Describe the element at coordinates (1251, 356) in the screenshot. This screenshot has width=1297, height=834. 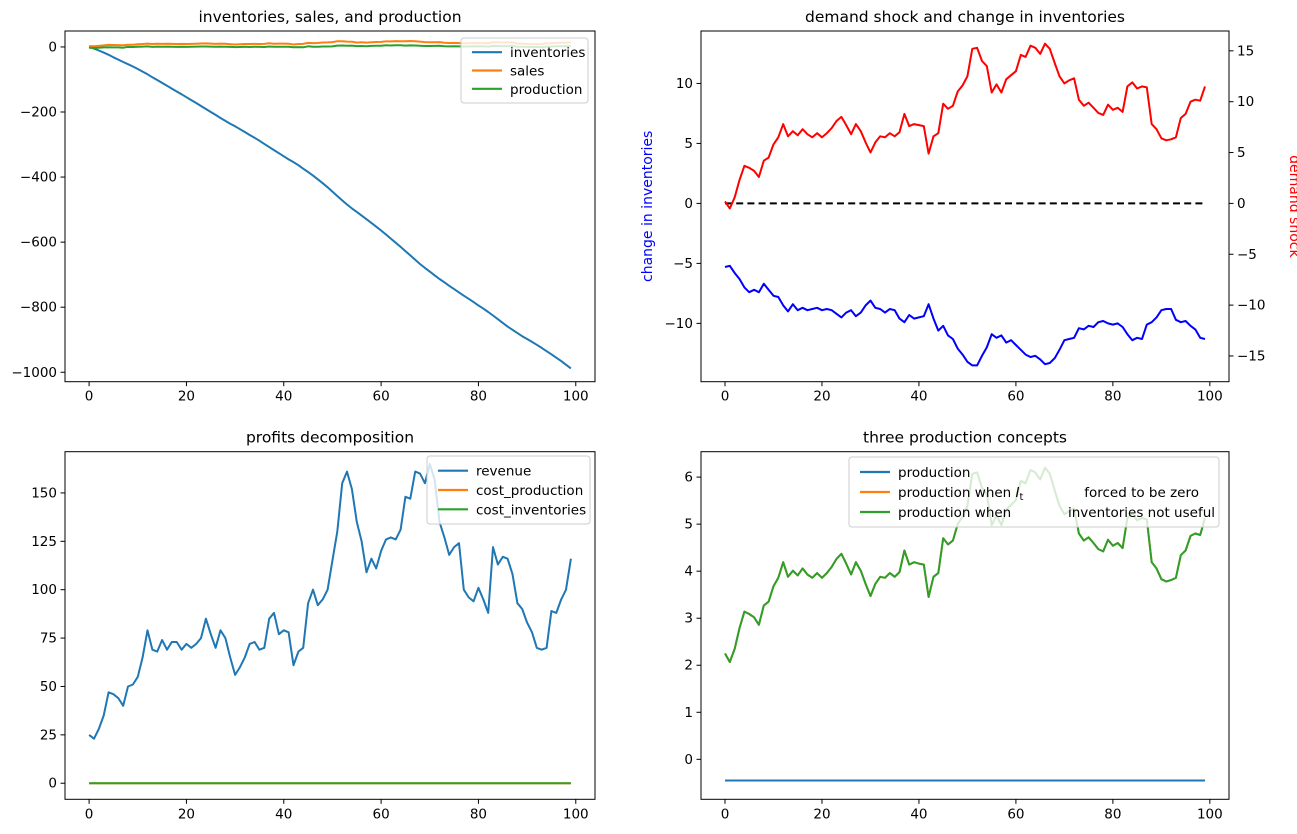
I see `y-tick-right-label: −15` at that location.